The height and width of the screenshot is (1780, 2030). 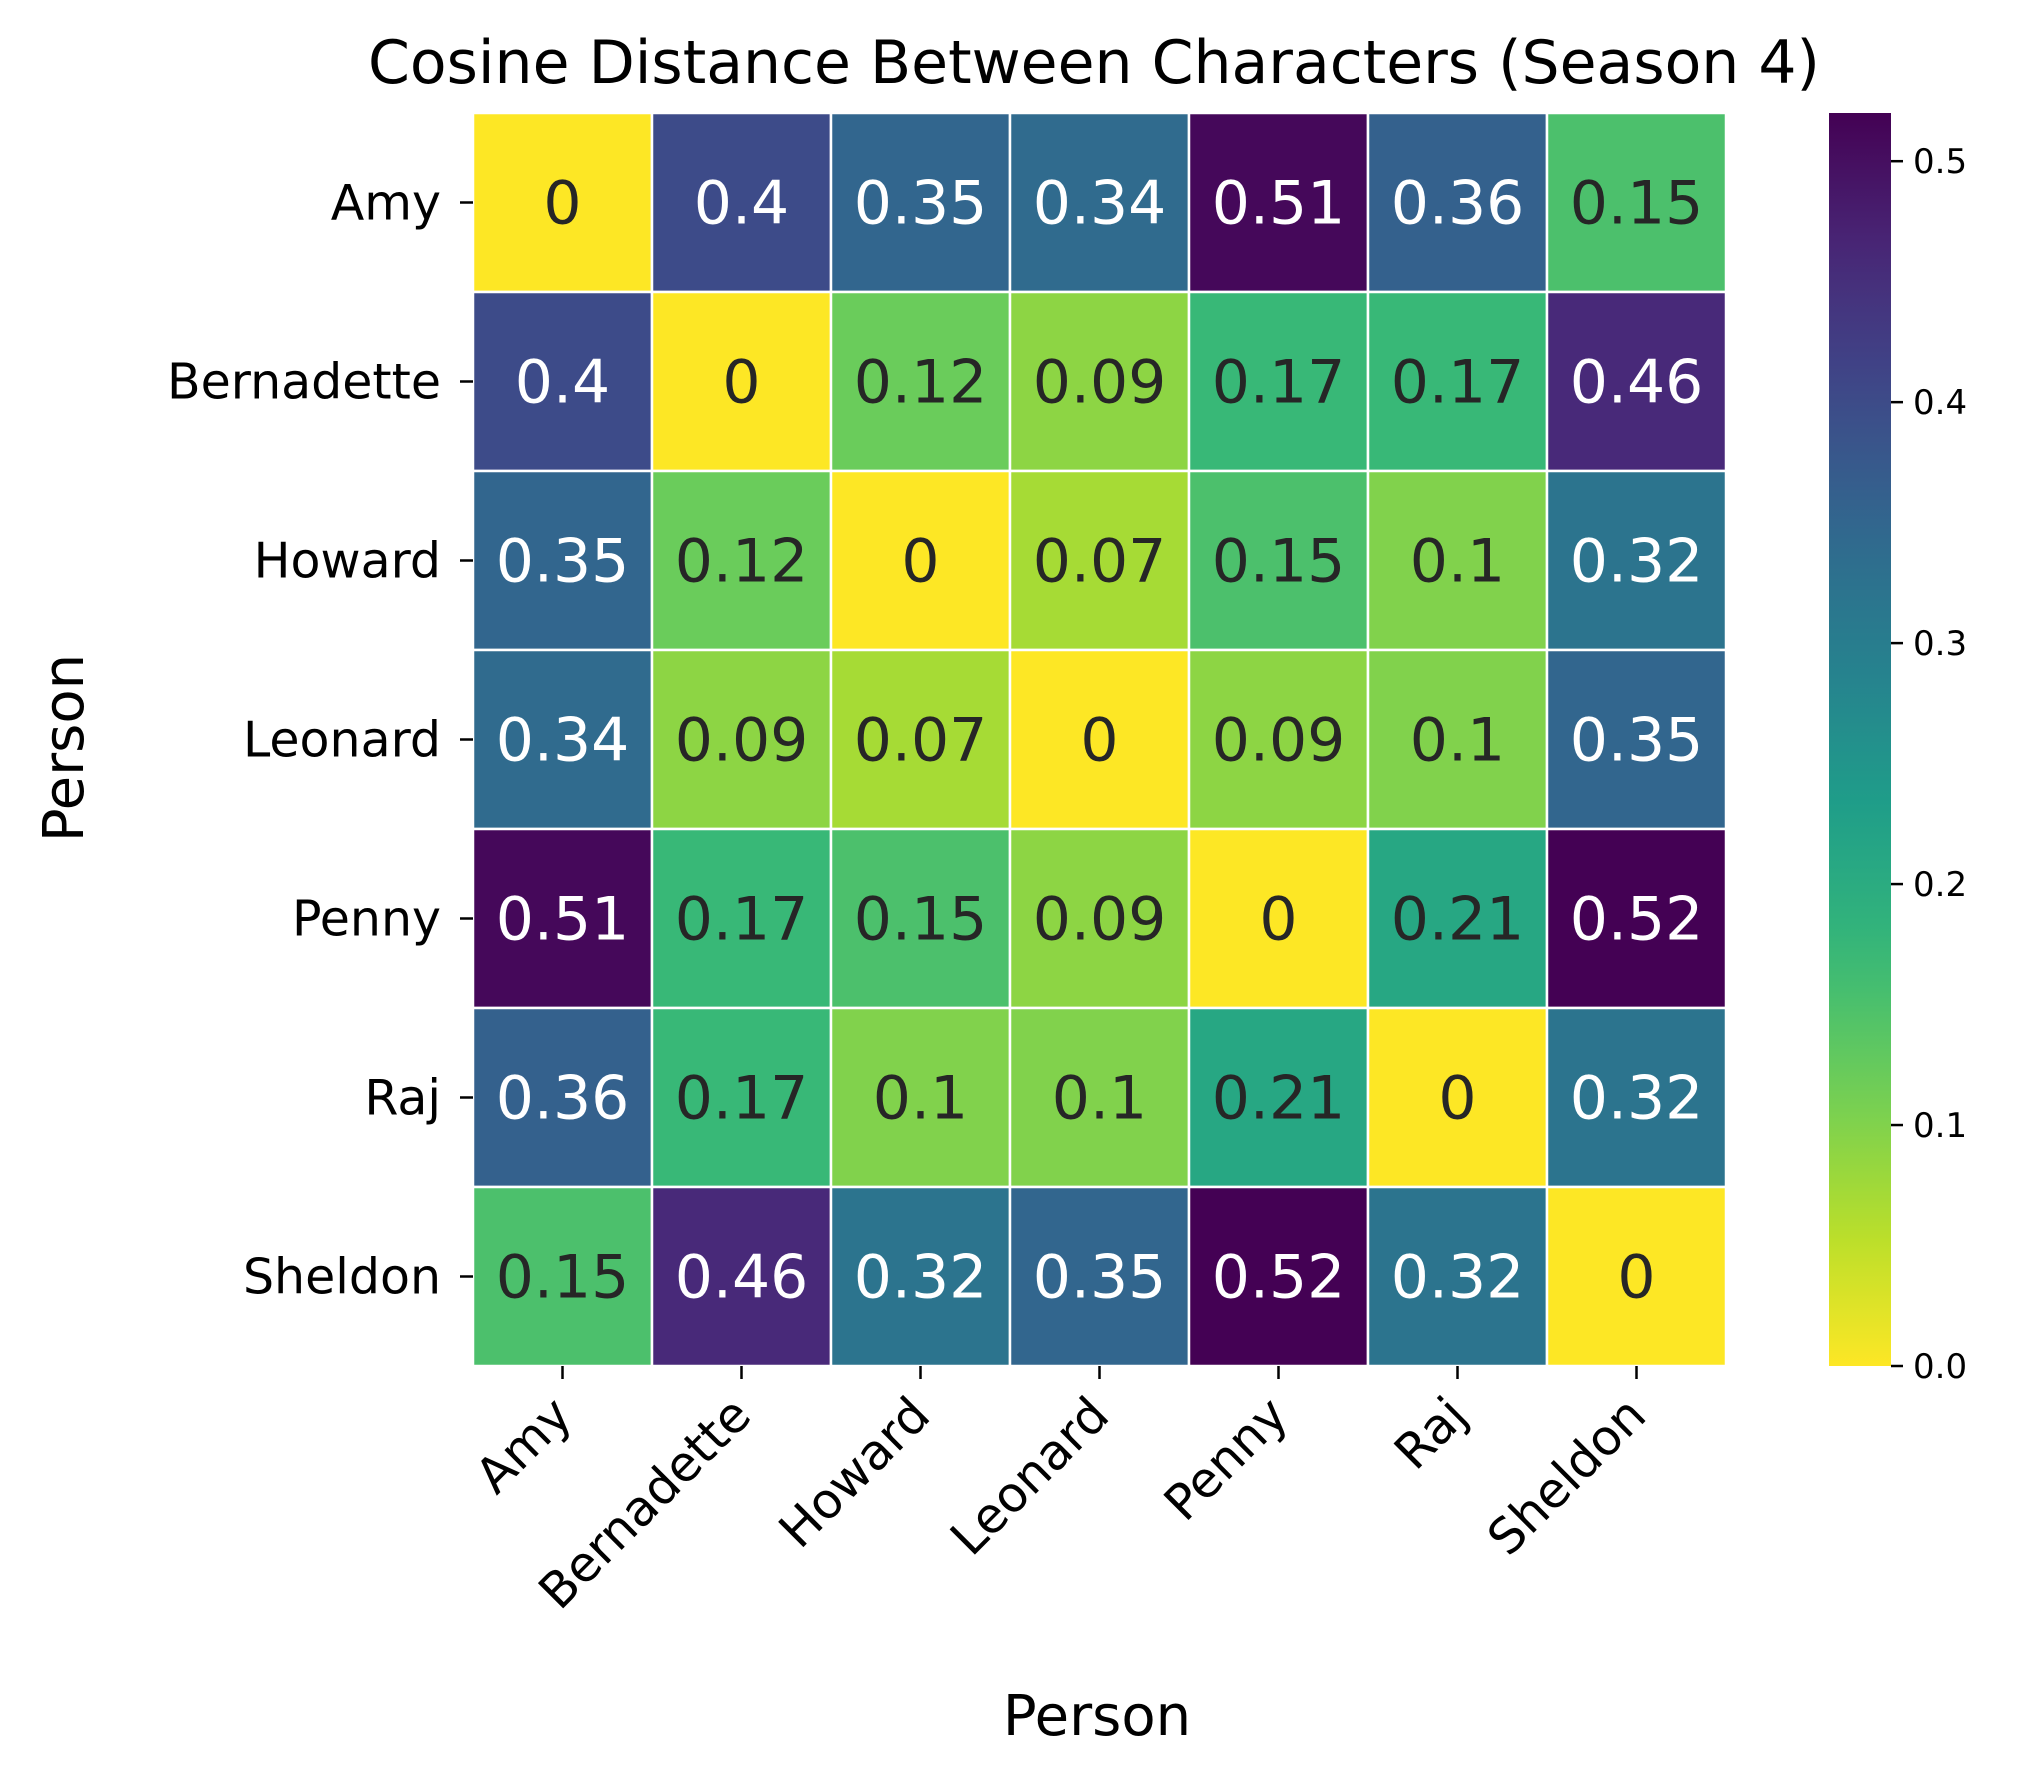 What do you see at coordinates (1940, 885) in the screenshot?
I see `colorbar-tick-label: 0.2` at bounding box center [1940, 885].